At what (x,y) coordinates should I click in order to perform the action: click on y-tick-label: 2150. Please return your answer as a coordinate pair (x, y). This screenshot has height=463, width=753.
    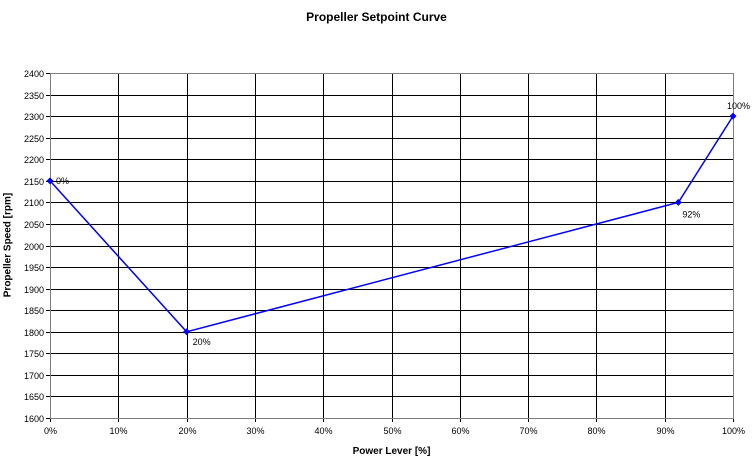
    Looking at the image, I should click on (34, 182).